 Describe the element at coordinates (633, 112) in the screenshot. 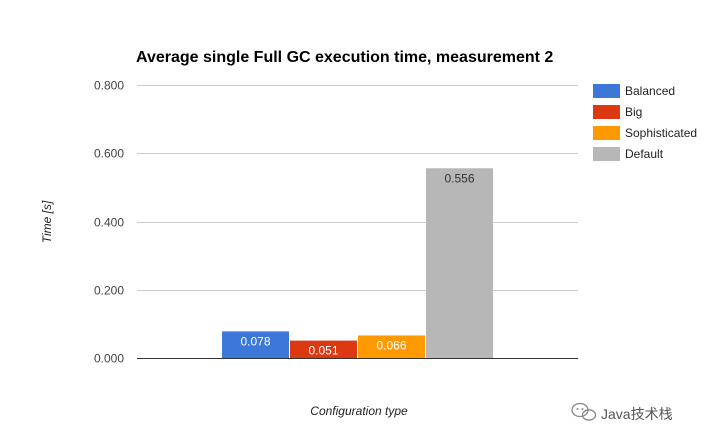

I see `legend-label-big: Big` at that location.